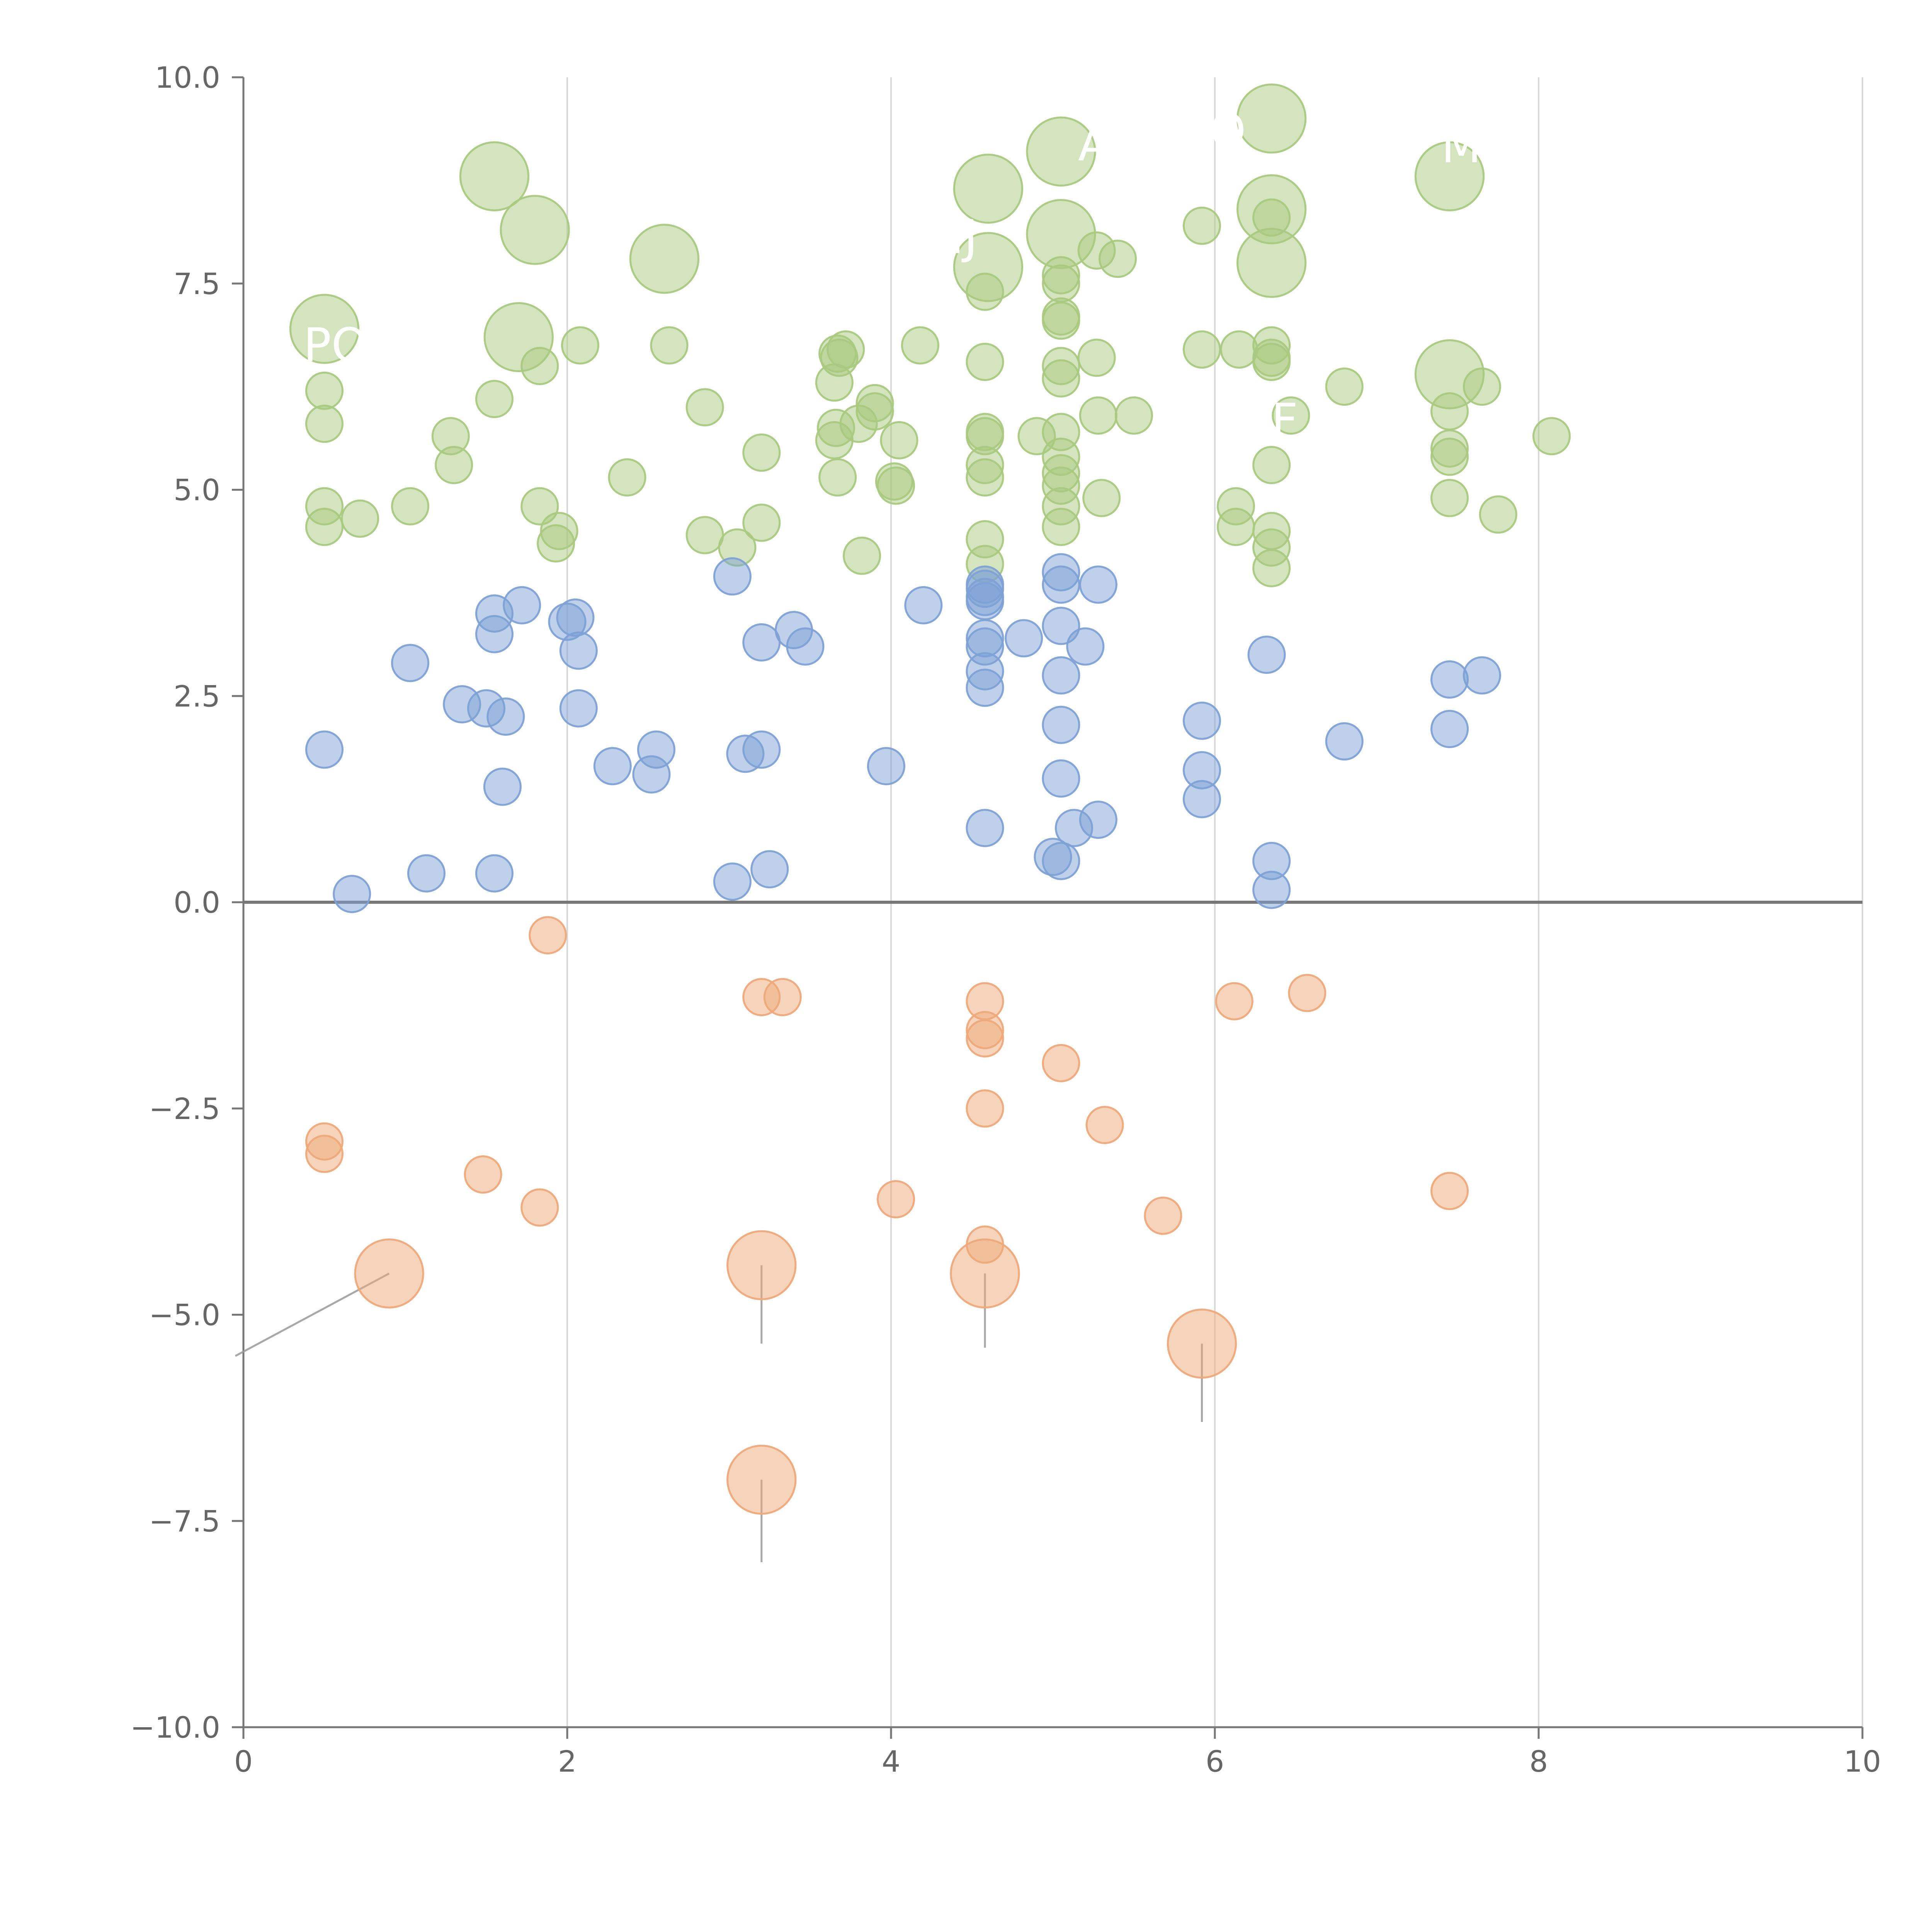  Describe the element at coordinates (1094, 145) in the screenshot. I see `label-a: A` at that location.